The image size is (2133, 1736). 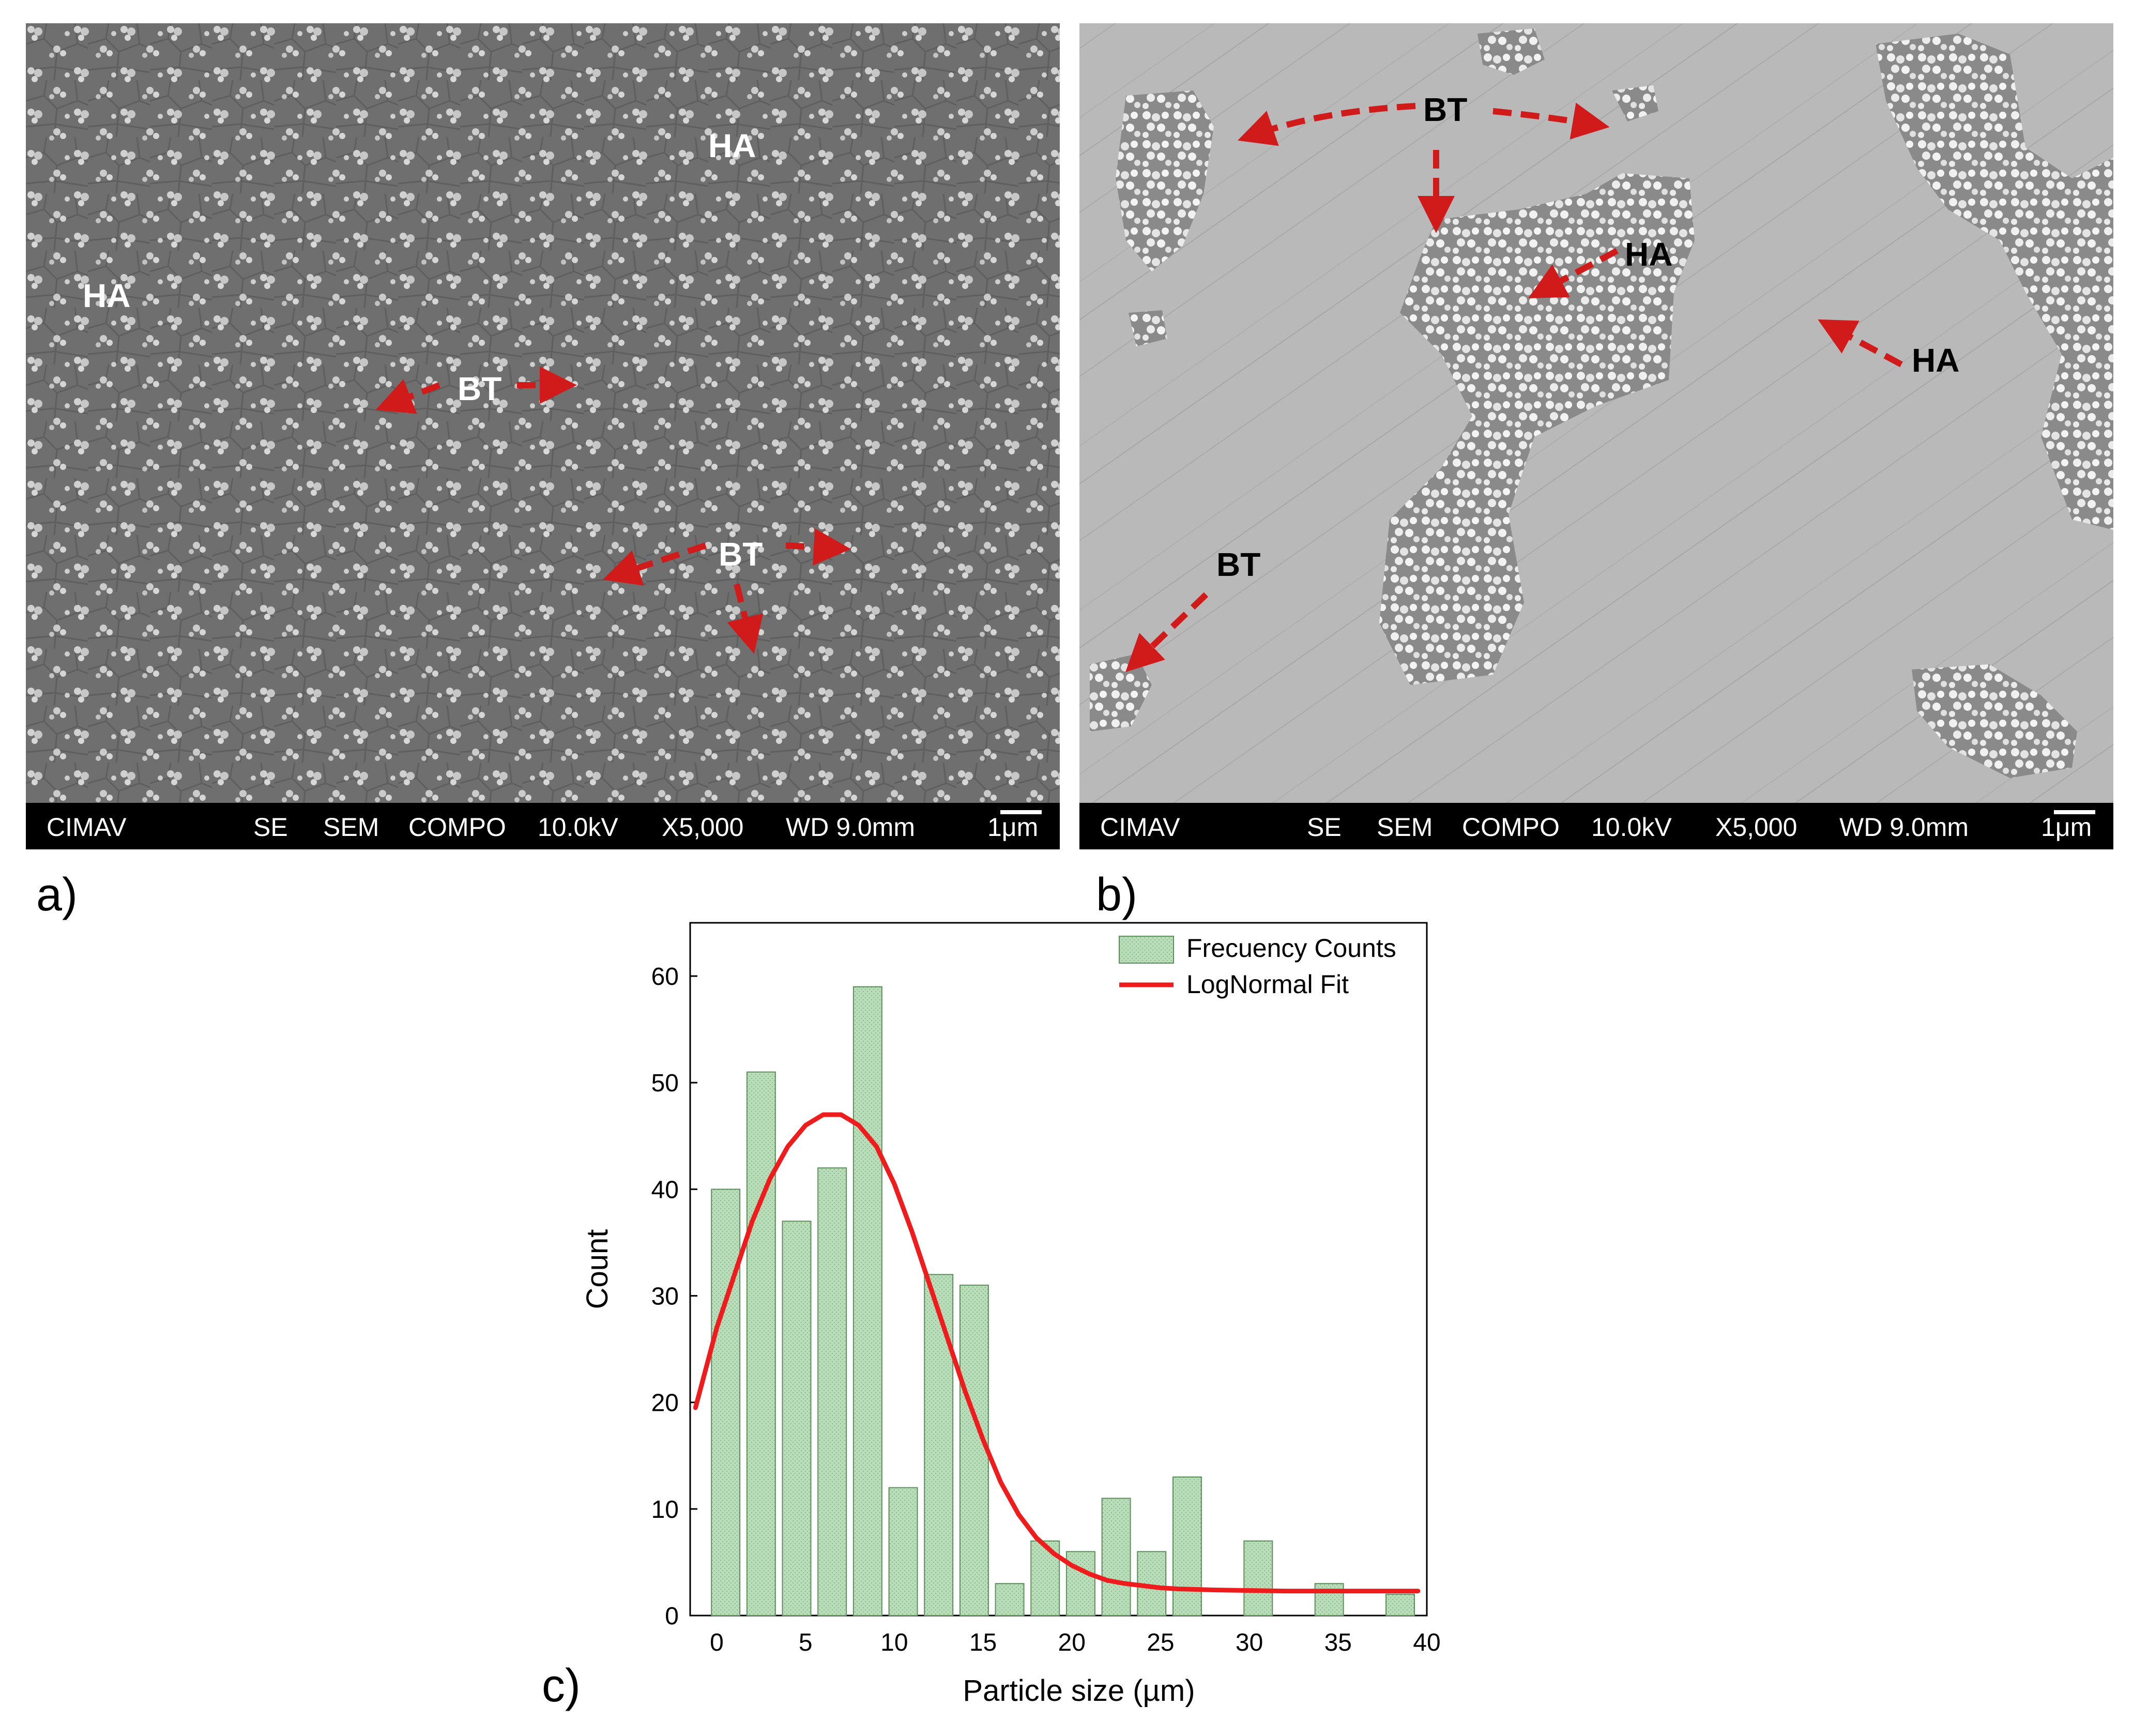 What do you see at coordinates (597, 1269) in the screenshot?
I see `y-axis-label: Count` at bounding box center [597, 1269].